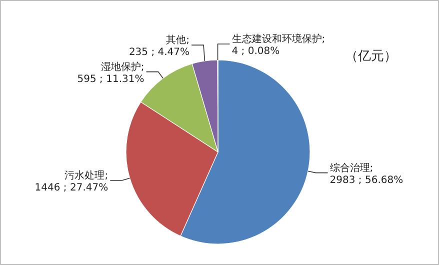 The image size is (439, 265). I want to click on slice-label: 湿地保护; 595 ; 11.31%, so click(110, 72).